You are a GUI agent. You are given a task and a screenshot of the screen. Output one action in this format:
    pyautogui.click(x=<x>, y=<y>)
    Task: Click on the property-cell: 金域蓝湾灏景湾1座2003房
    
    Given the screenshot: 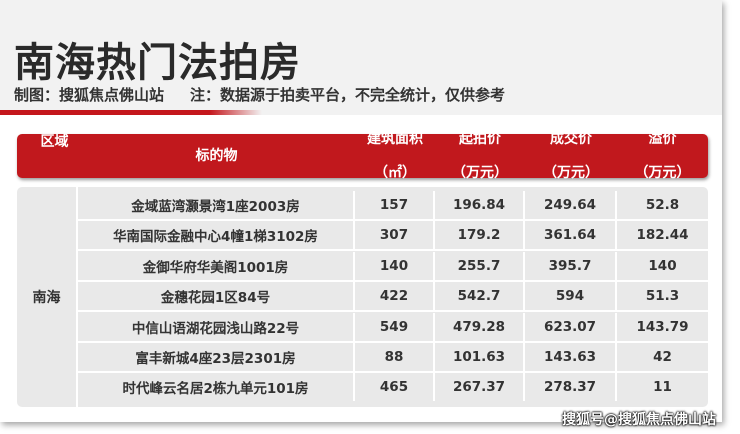 What is the action you would take?
    pyautogui.click(x=216, y=205)
    